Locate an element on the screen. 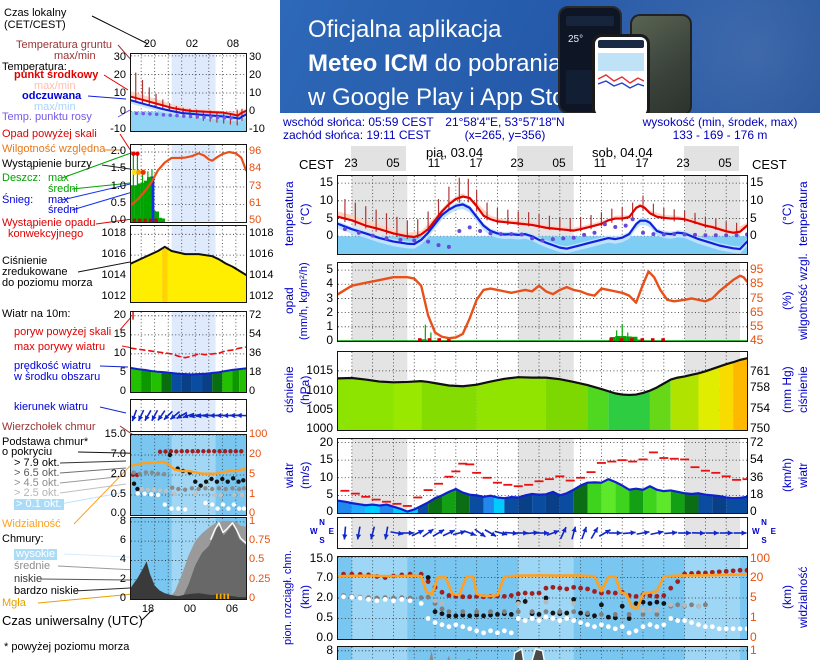 The image size is (820, 660). altitude-label: wysokość (min, środek, max) is located at coordinates (720, 122).